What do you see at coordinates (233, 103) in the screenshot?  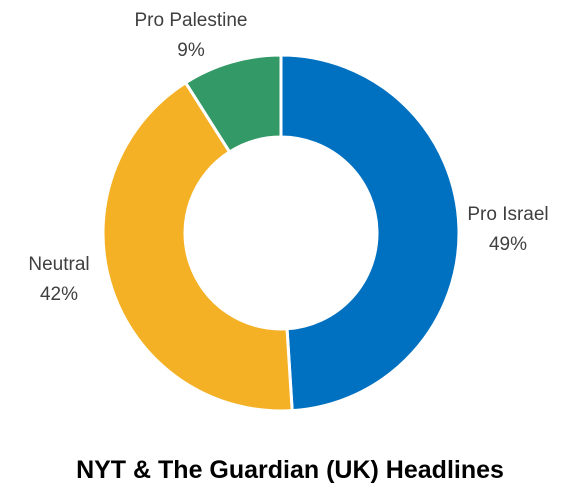 I see `slice-pro-palestine` at bounding box center [233, 103].